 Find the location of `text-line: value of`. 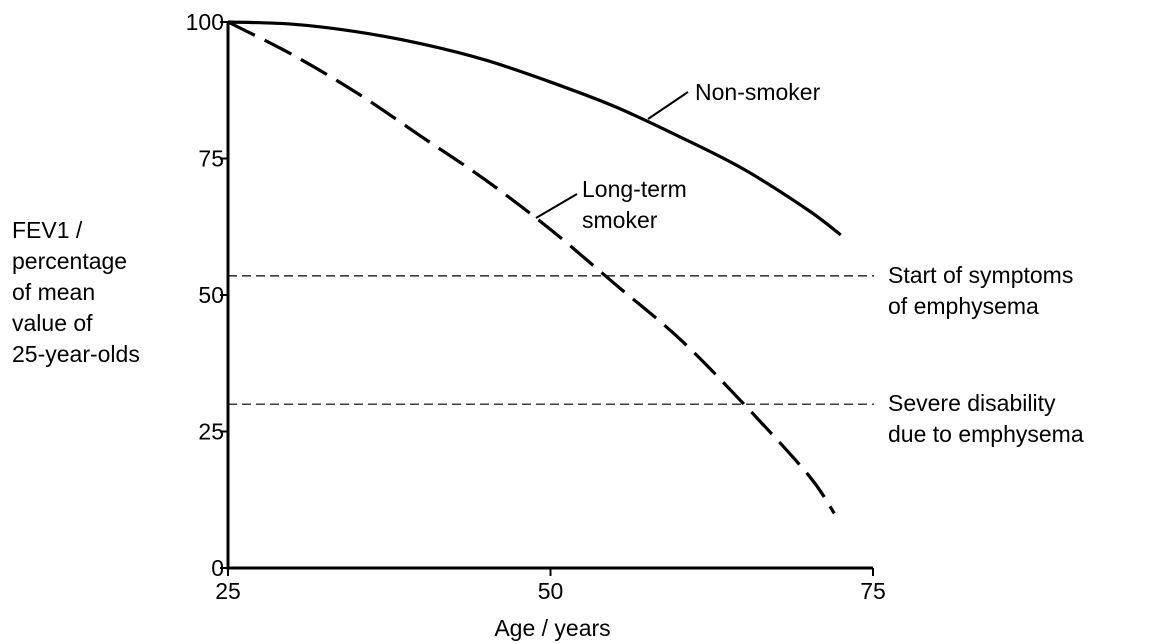

text-line: value of is located at coordinates (52, 323).